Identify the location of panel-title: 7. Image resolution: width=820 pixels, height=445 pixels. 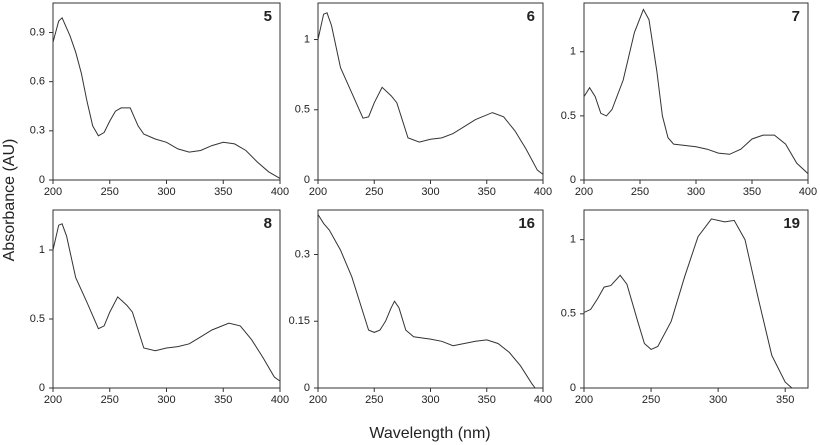
(796, 16).